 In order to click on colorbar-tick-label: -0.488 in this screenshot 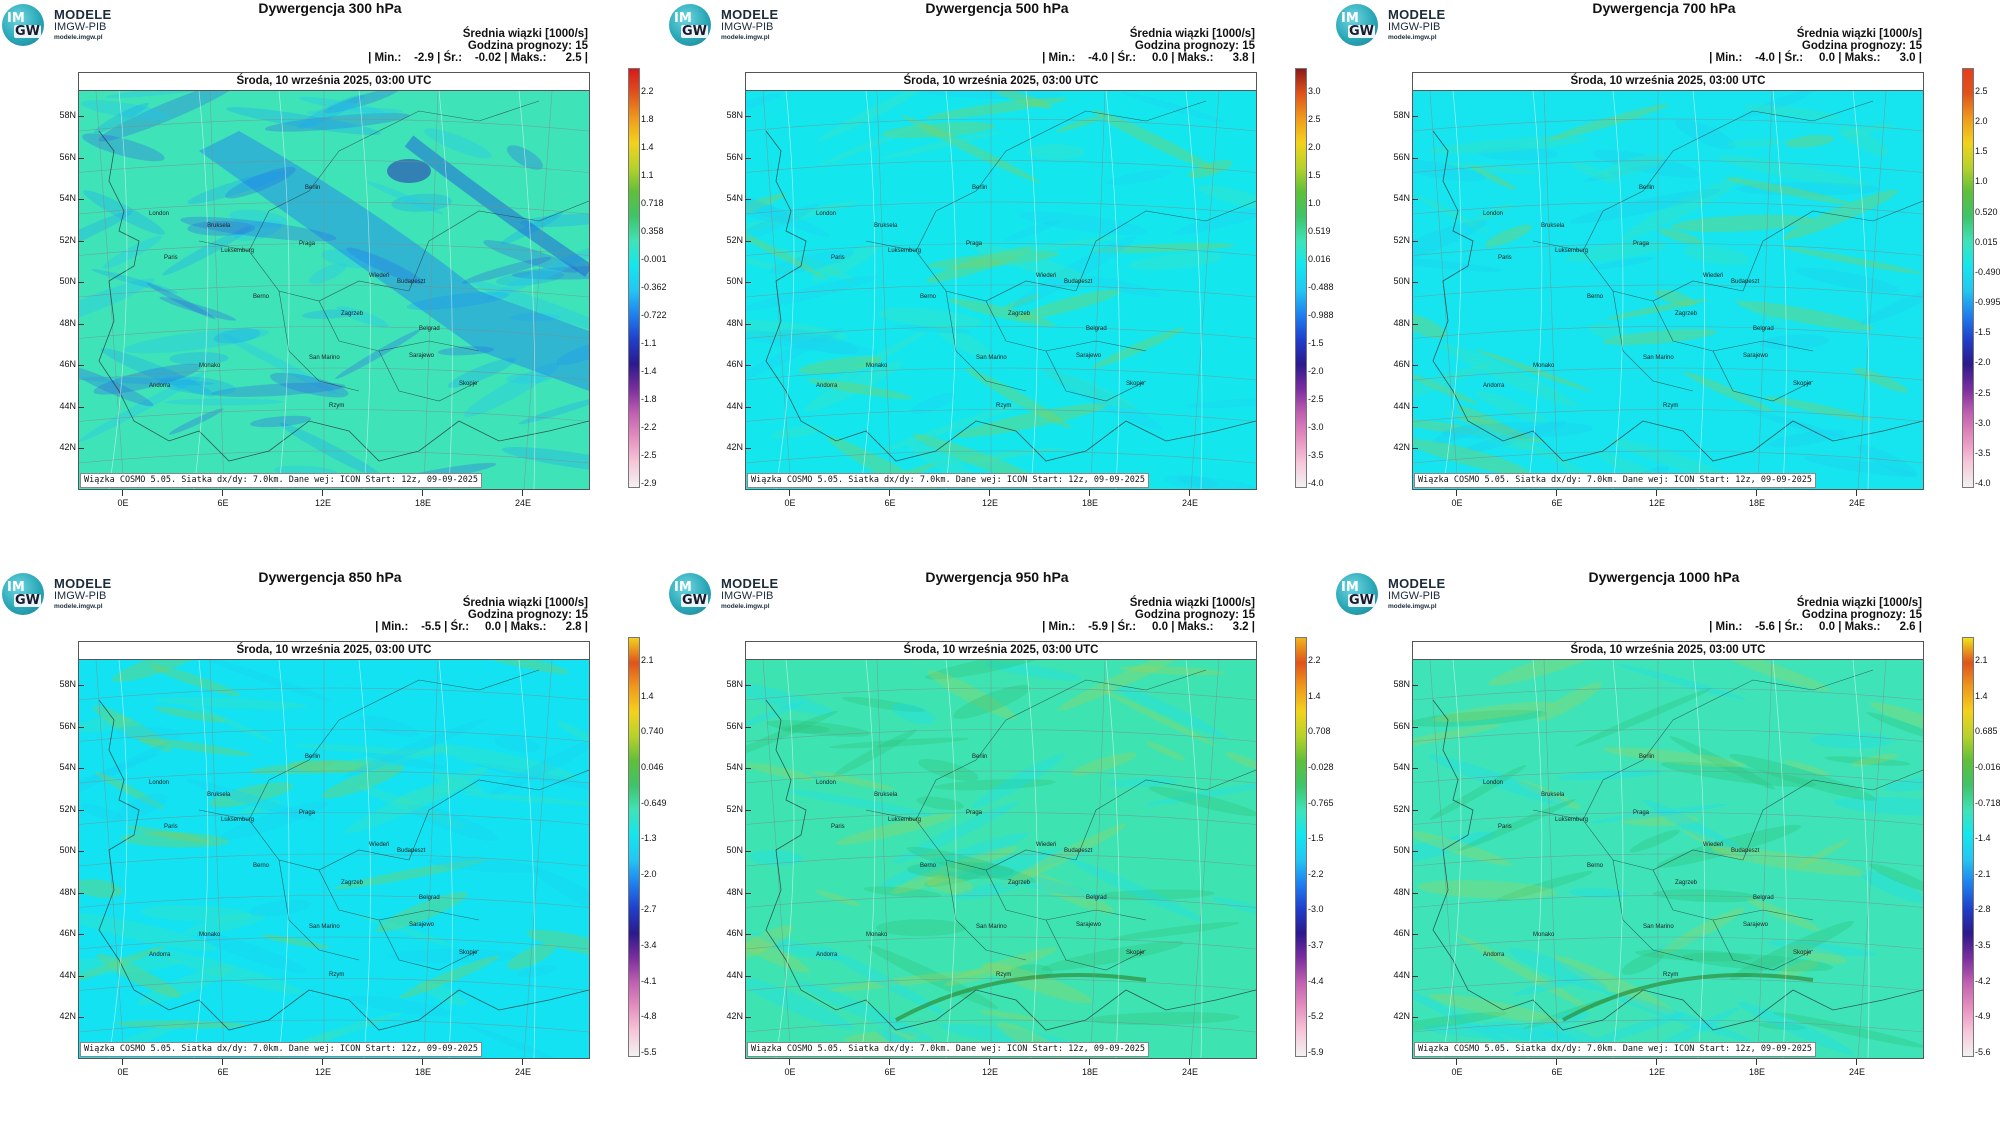, I will do `click(1321, 287)`.